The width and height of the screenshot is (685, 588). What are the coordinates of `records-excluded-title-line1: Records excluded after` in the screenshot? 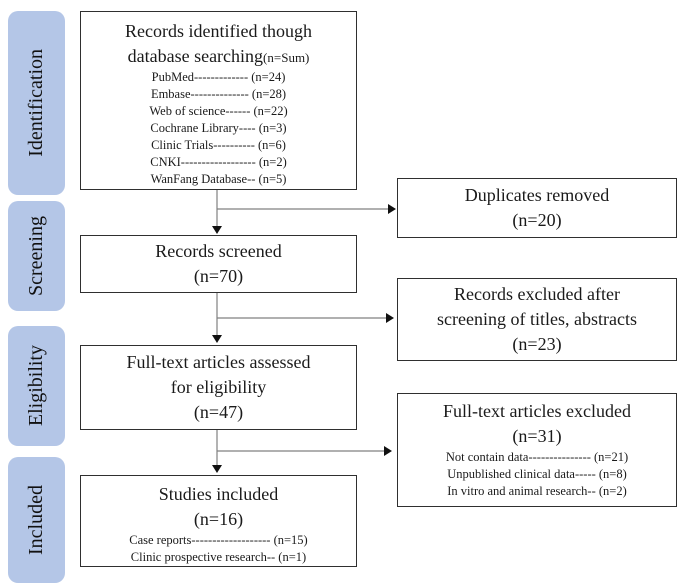 It's located at (537, 293).